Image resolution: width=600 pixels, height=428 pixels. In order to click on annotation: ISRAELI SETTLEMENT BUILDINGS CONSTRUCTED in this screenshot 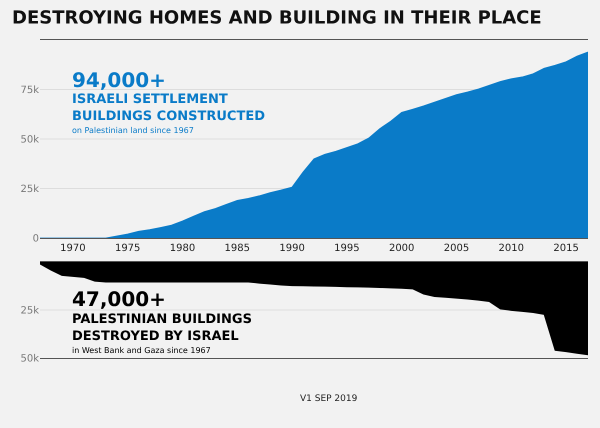, I will do `click(169, 108)`.